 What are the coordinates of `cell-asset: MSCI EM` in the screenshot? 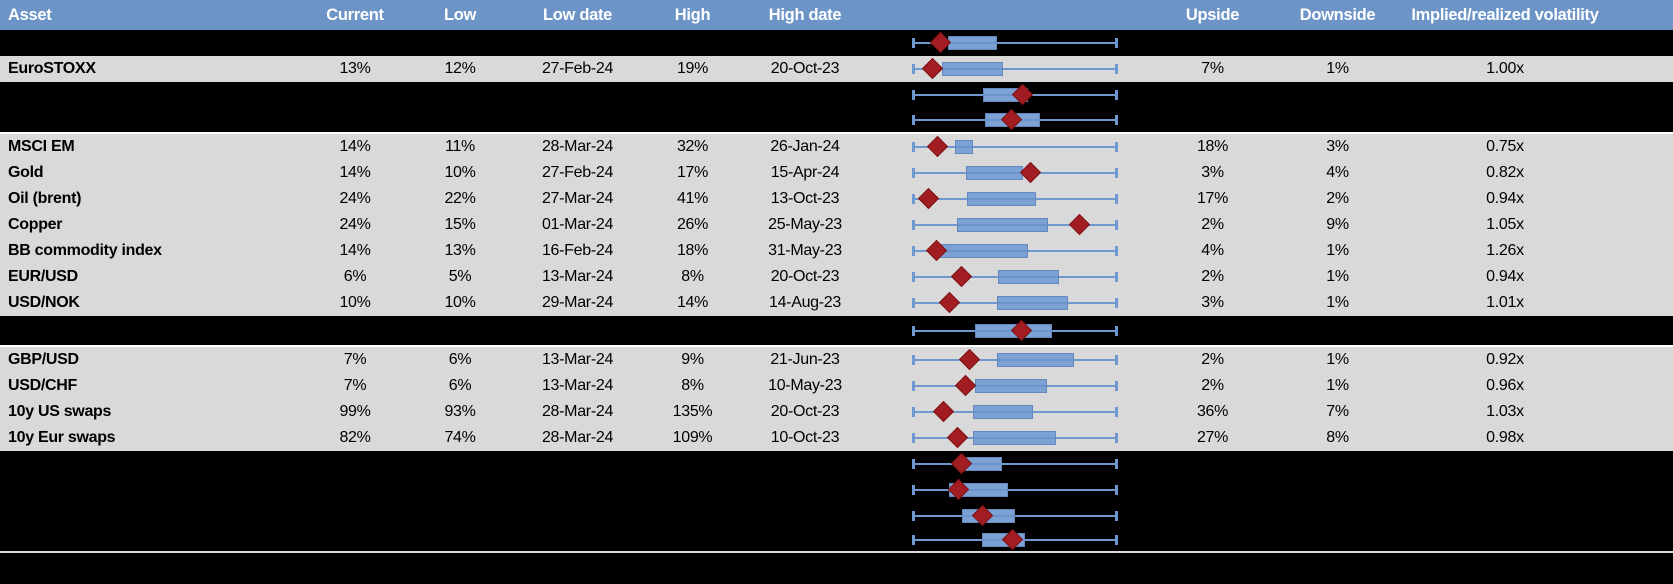 It's located at (41, 146).